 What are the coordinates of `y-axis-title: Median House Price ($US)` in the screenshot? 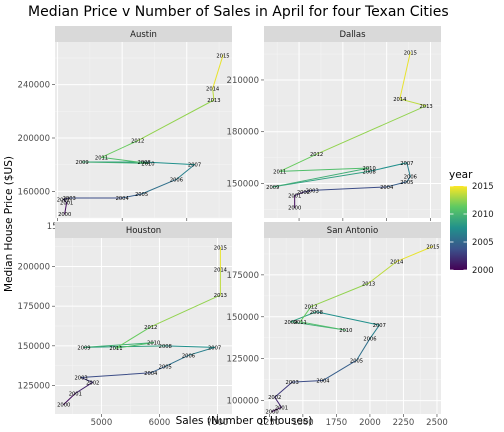 It's located at (9, 224).